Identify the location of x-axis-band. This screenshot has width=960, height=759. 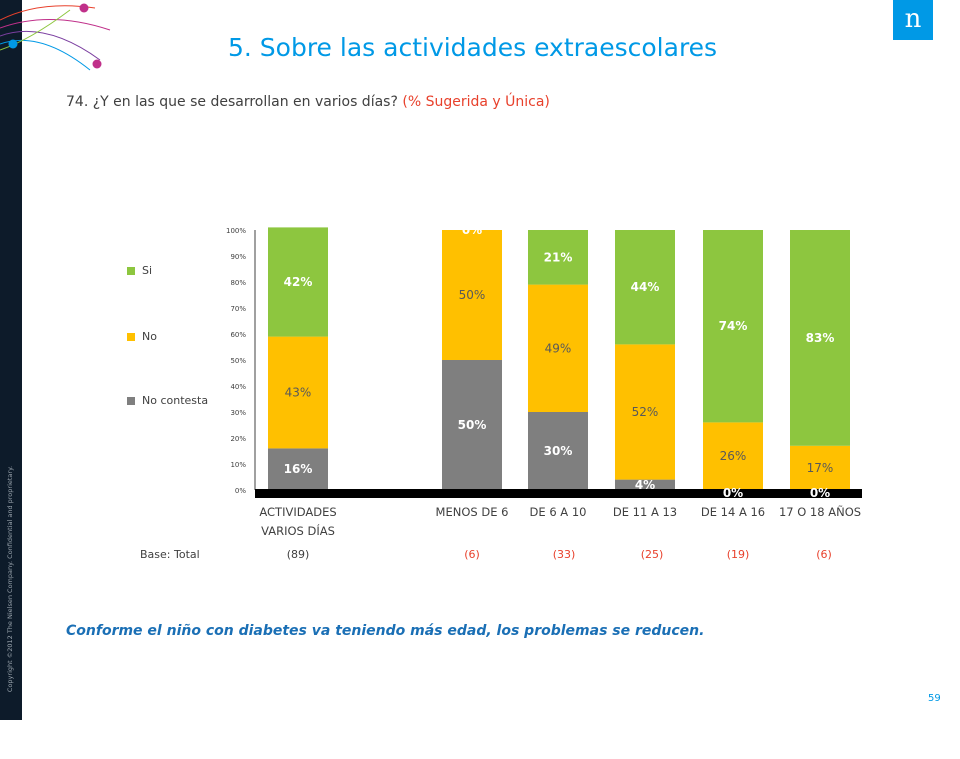
(558, 493).